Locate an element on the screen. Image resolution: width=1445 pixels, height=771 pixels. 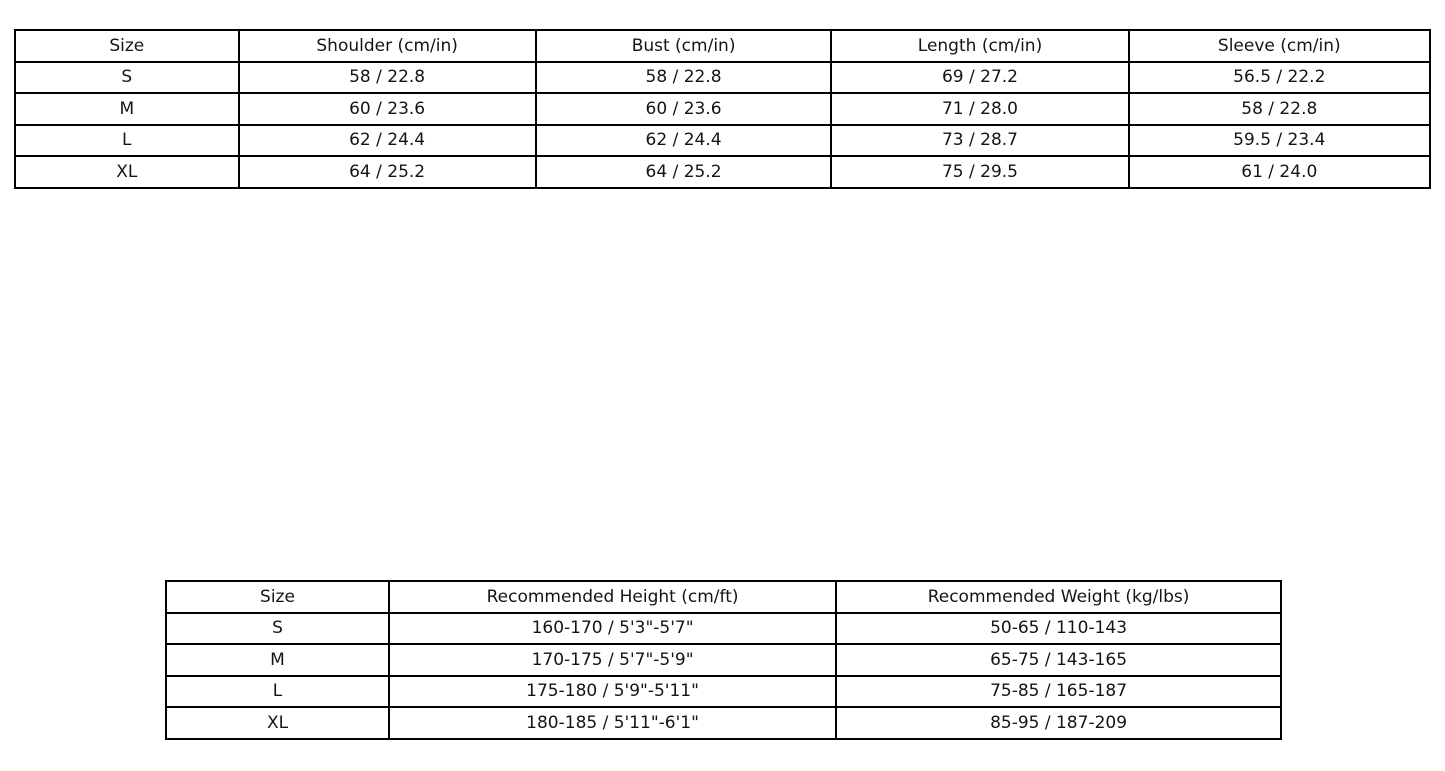
table-row: L 175-180 / 5'9"-5'11" 75-85 / 165-187 is located at coordinates (723, 691).